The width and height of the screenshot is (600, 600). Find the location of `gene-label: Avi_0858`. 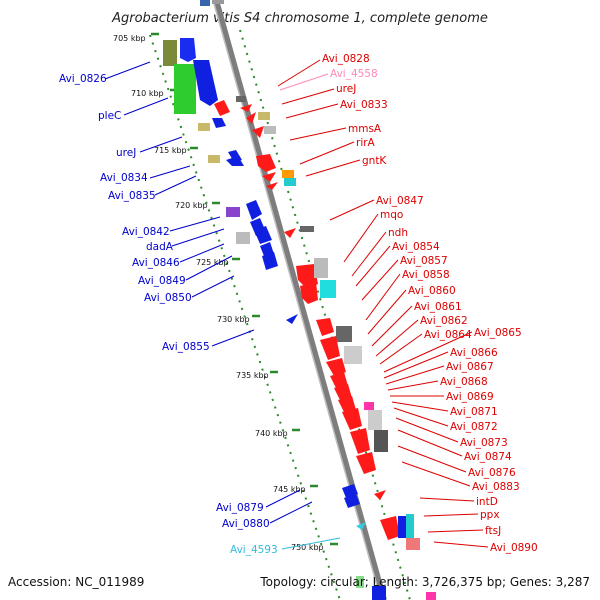

gene-label: Avi_0858 is located at coordinates (426, 275).